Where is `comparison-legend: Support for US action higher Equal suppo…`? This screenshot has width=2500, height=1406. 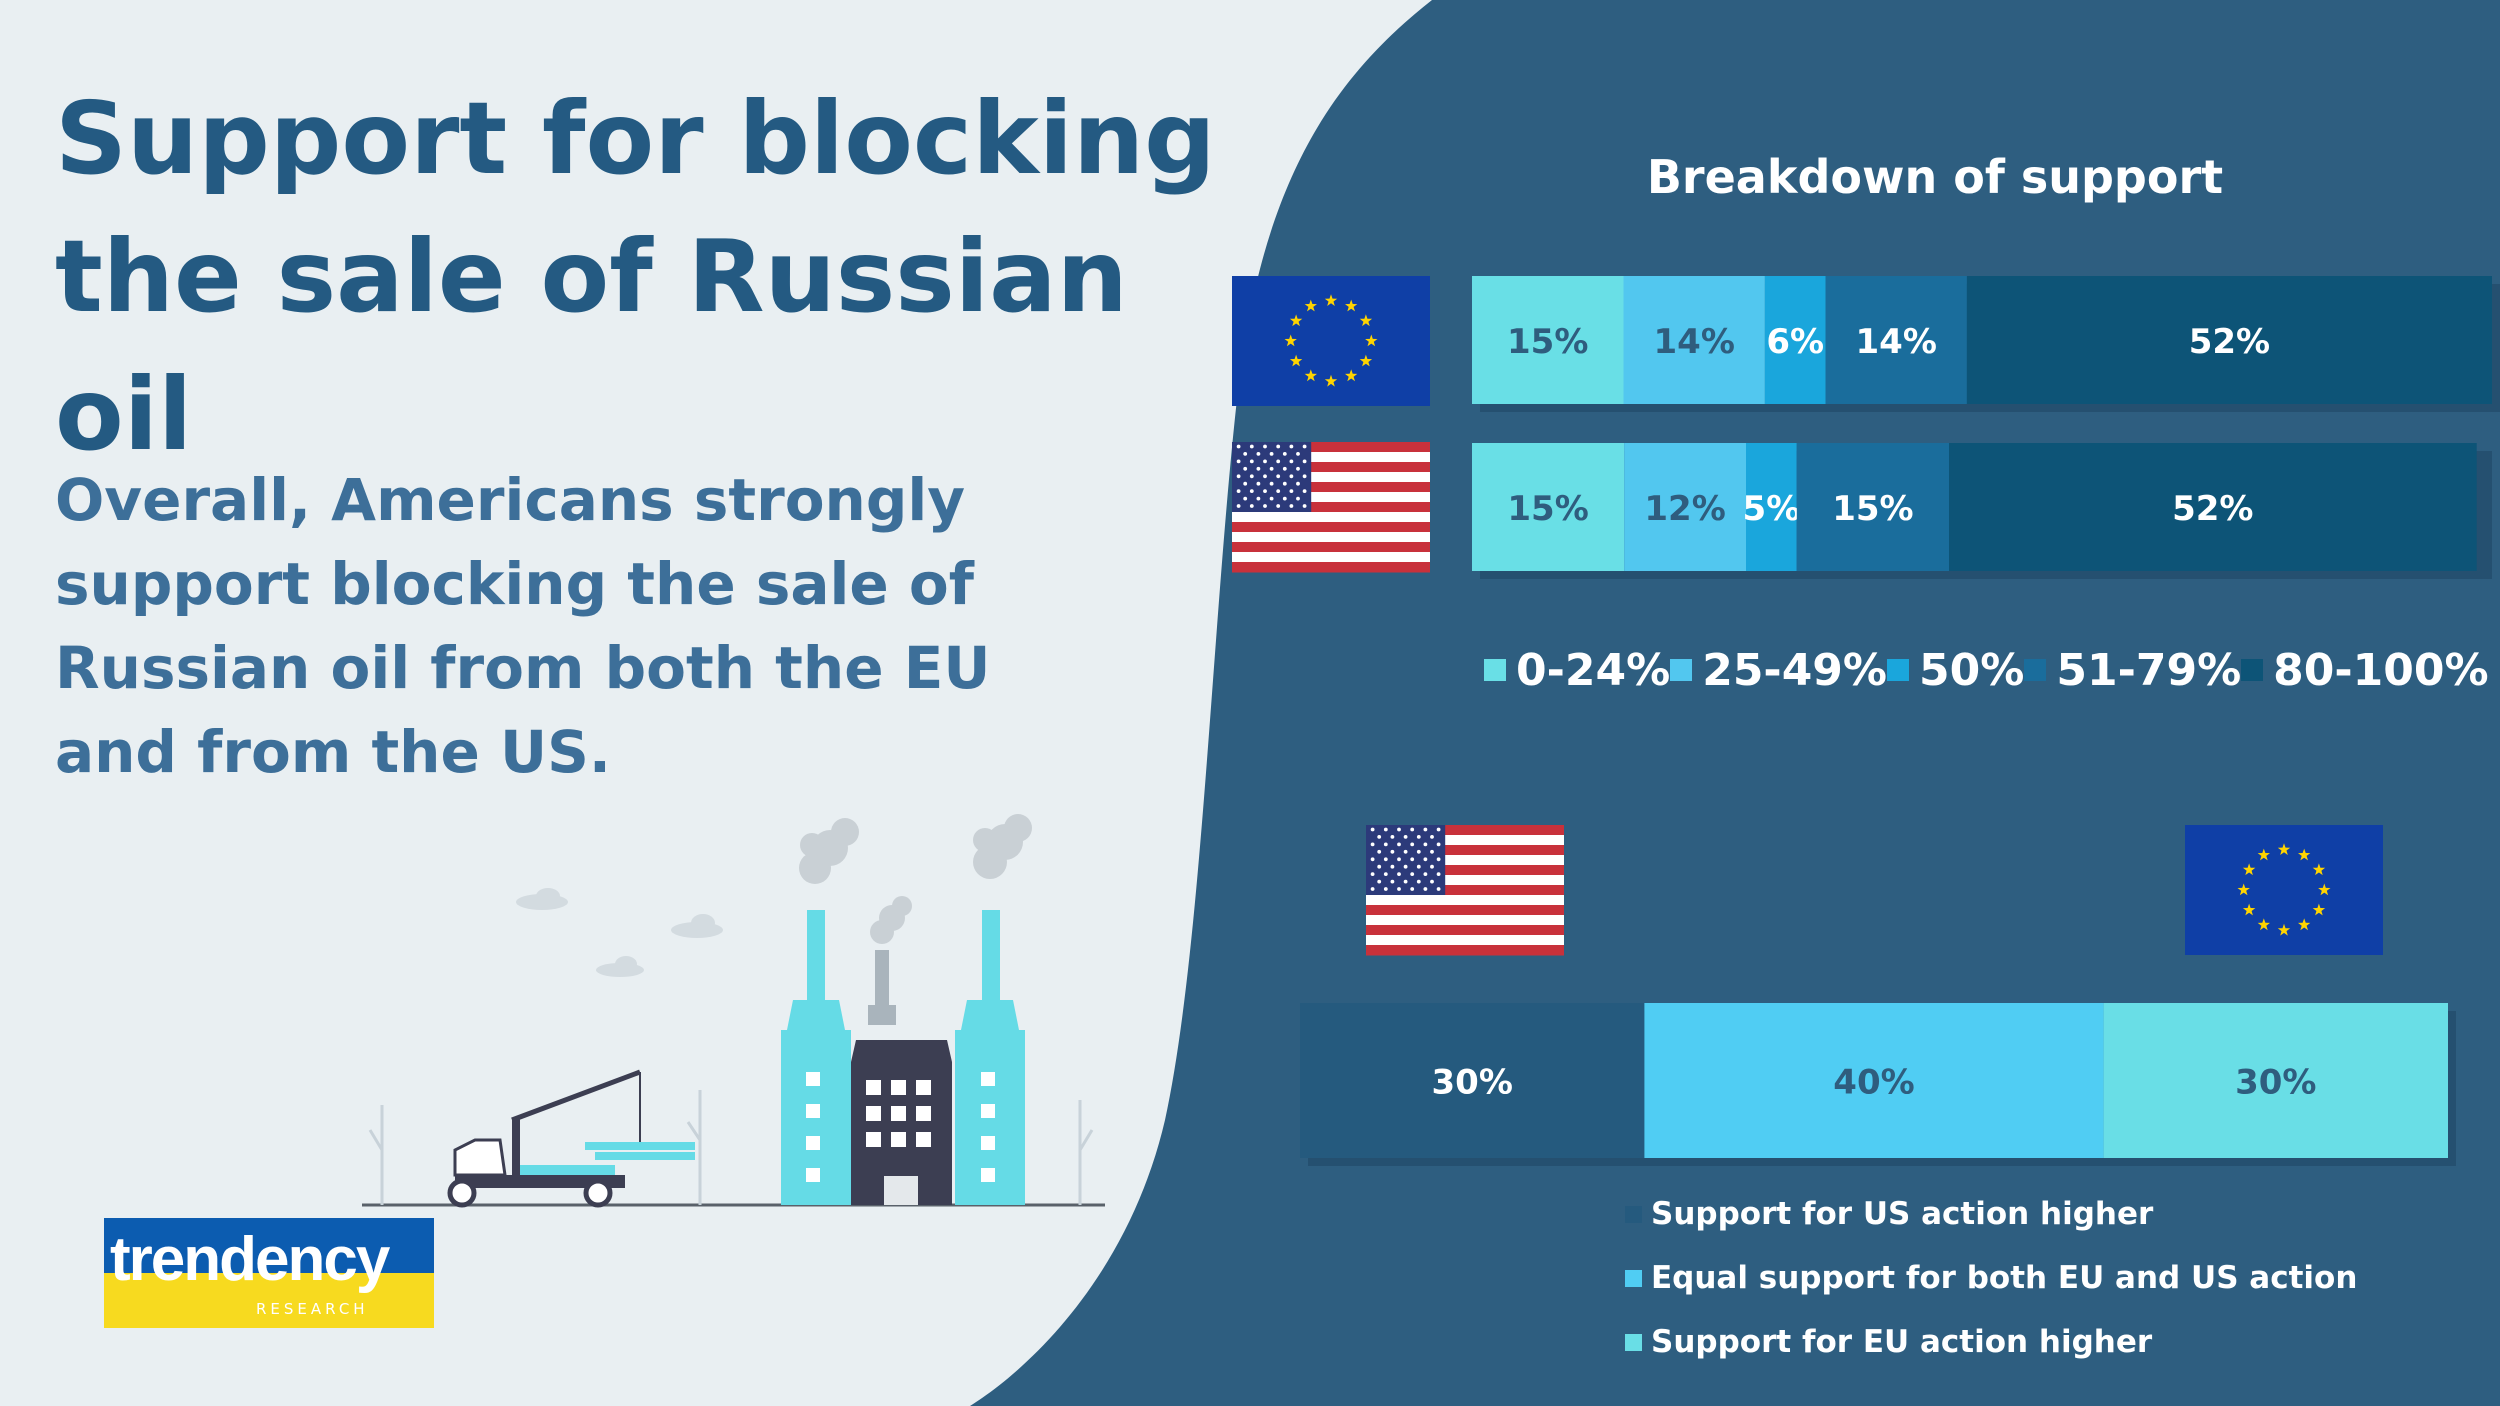 comparison-legend: Support for US action higher Equal suppo… is located at coordinates (2025, 1278).